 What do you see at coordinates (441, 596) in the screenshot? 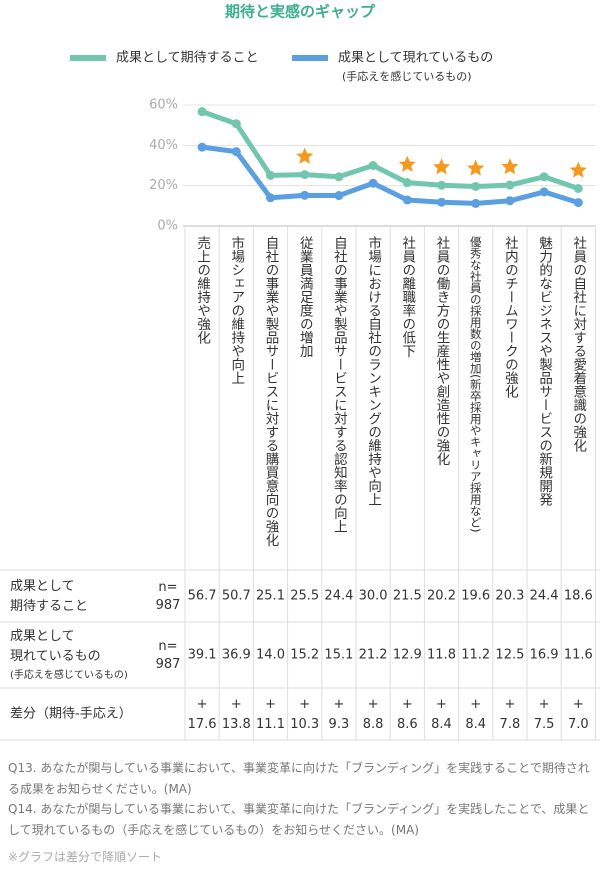
I see `table-value: 20.2` at bounding box center [441, 596].